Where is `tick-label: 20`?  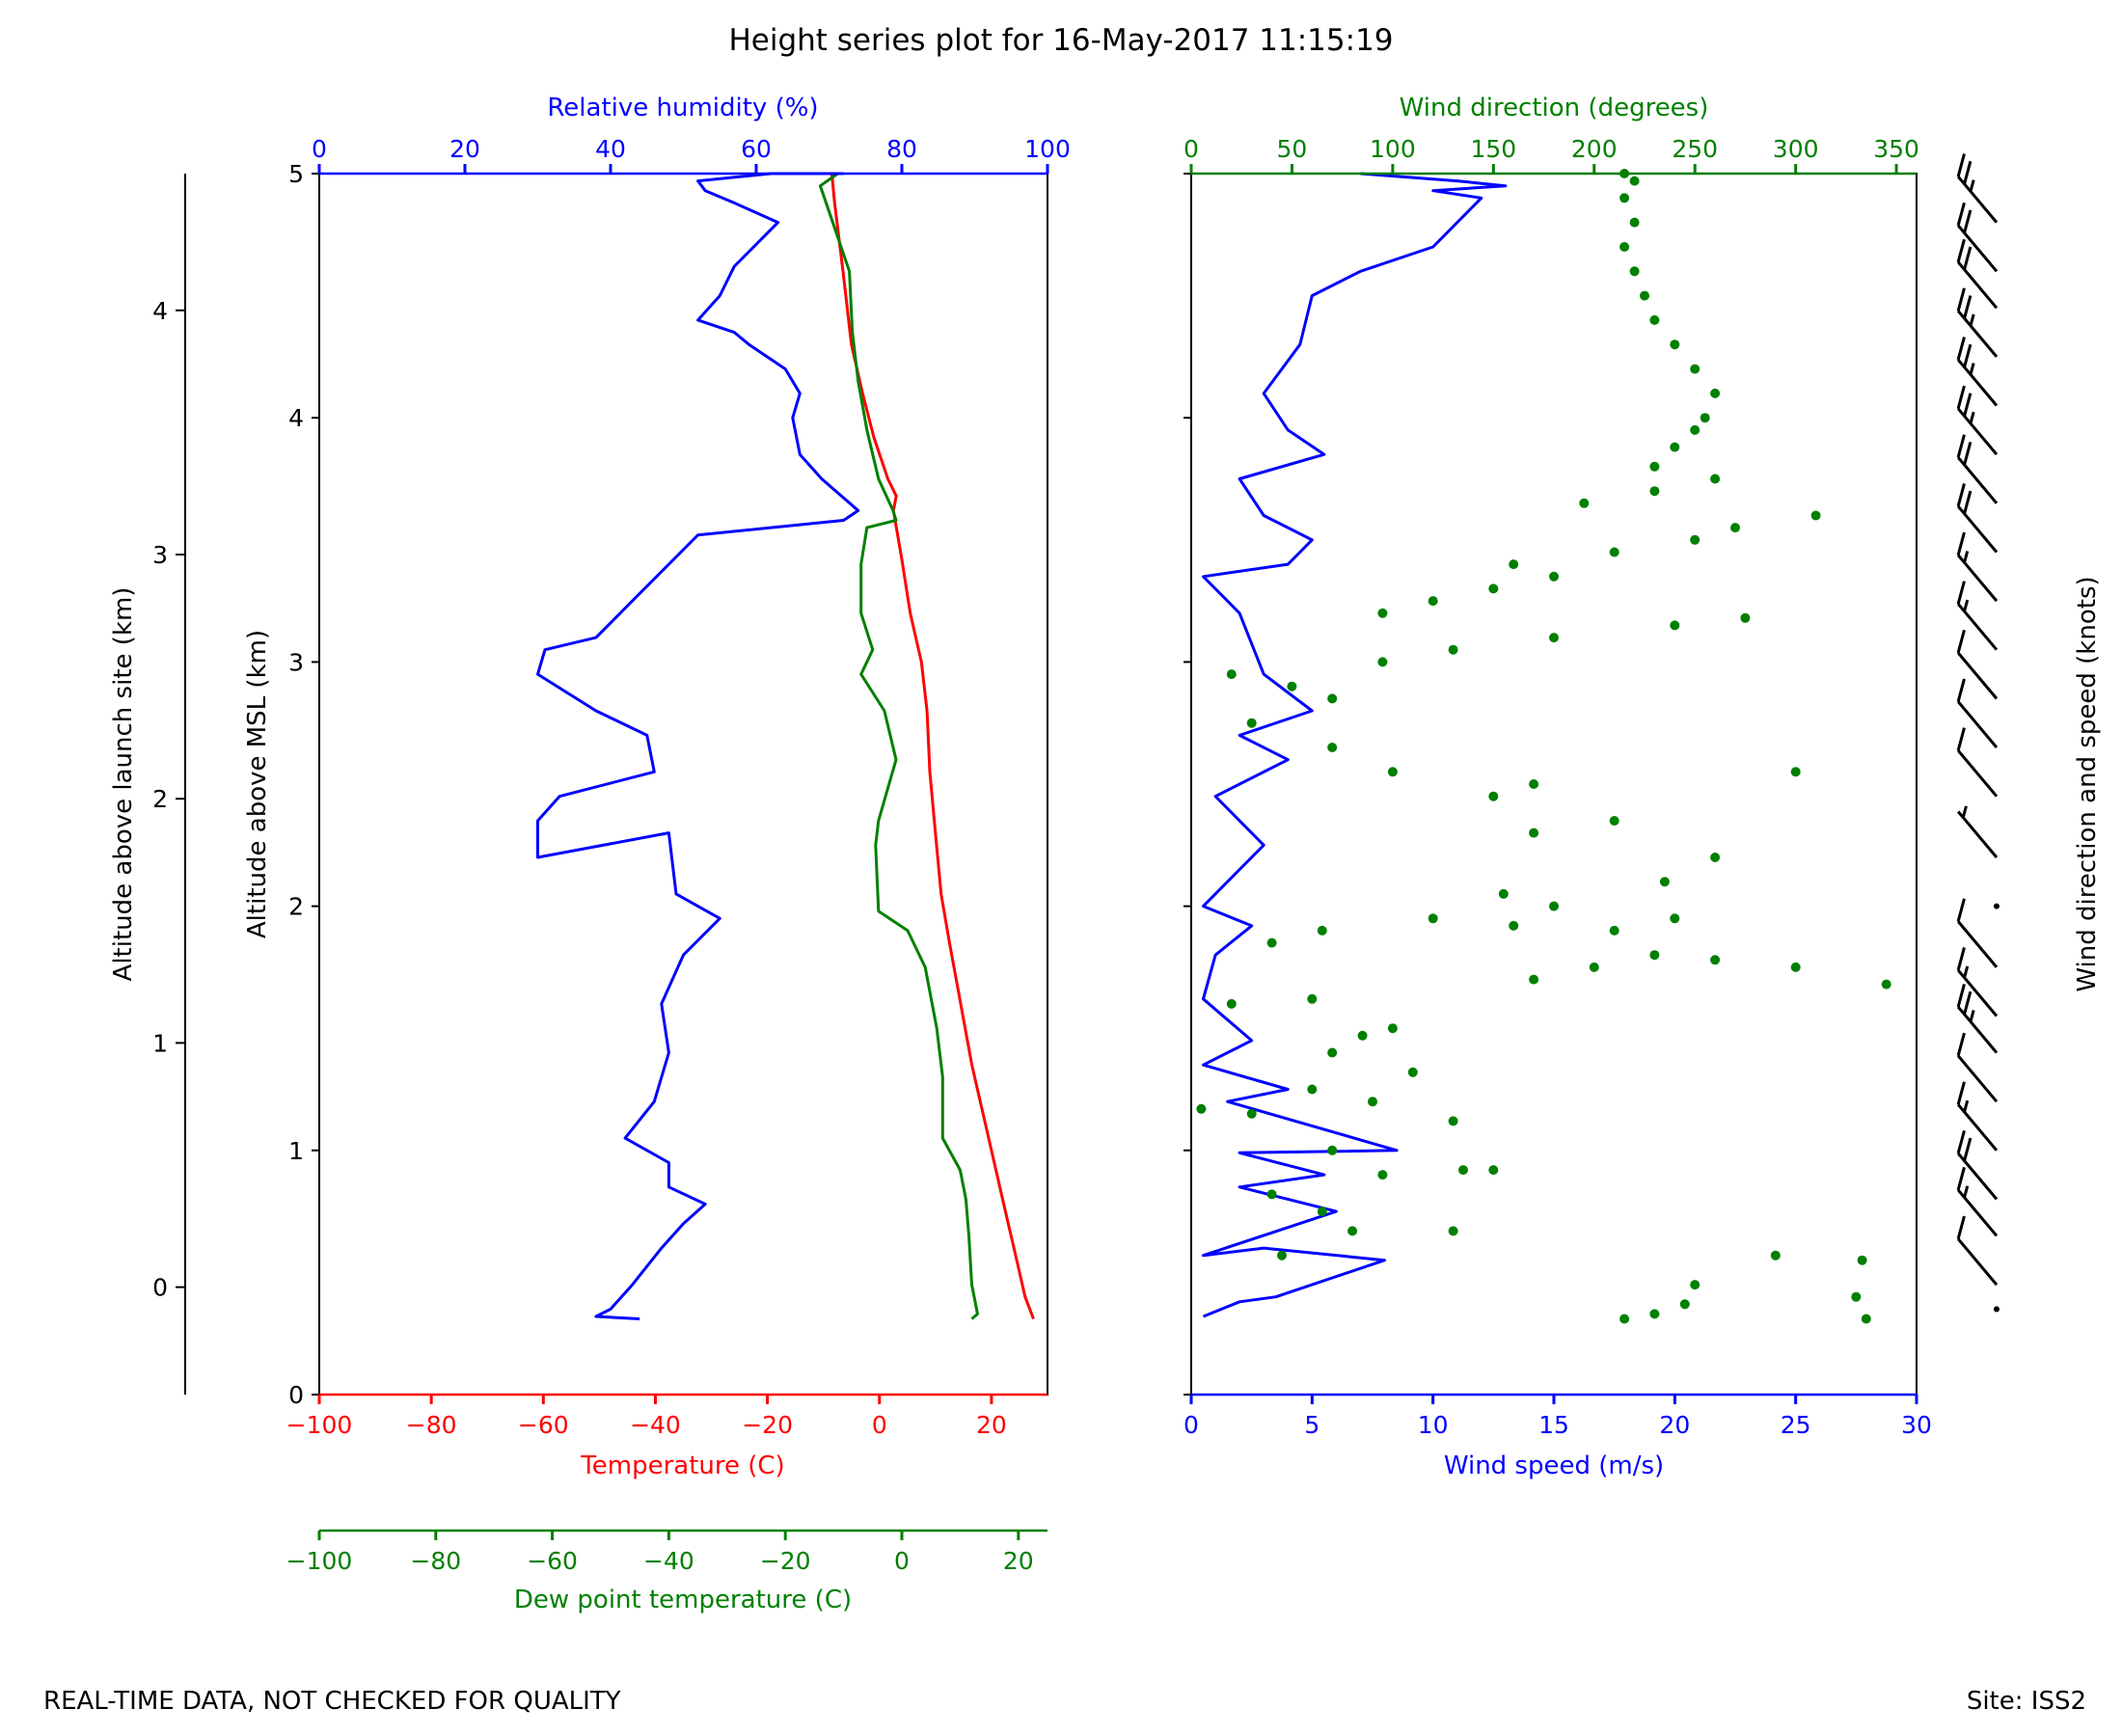
tick-label: 20 is located at coordinates (1675, 1425).